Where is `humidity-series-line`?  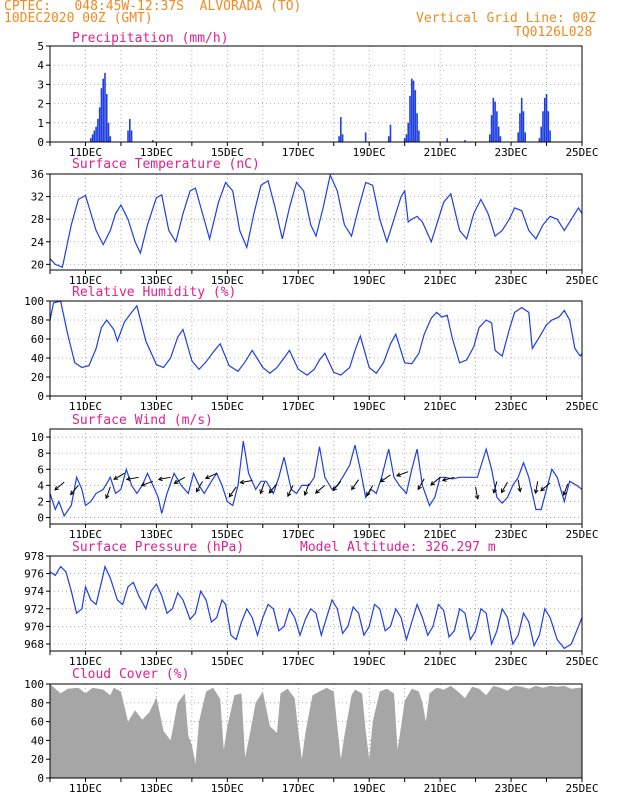 humidity-series-line is located at coordinates (316, 338).